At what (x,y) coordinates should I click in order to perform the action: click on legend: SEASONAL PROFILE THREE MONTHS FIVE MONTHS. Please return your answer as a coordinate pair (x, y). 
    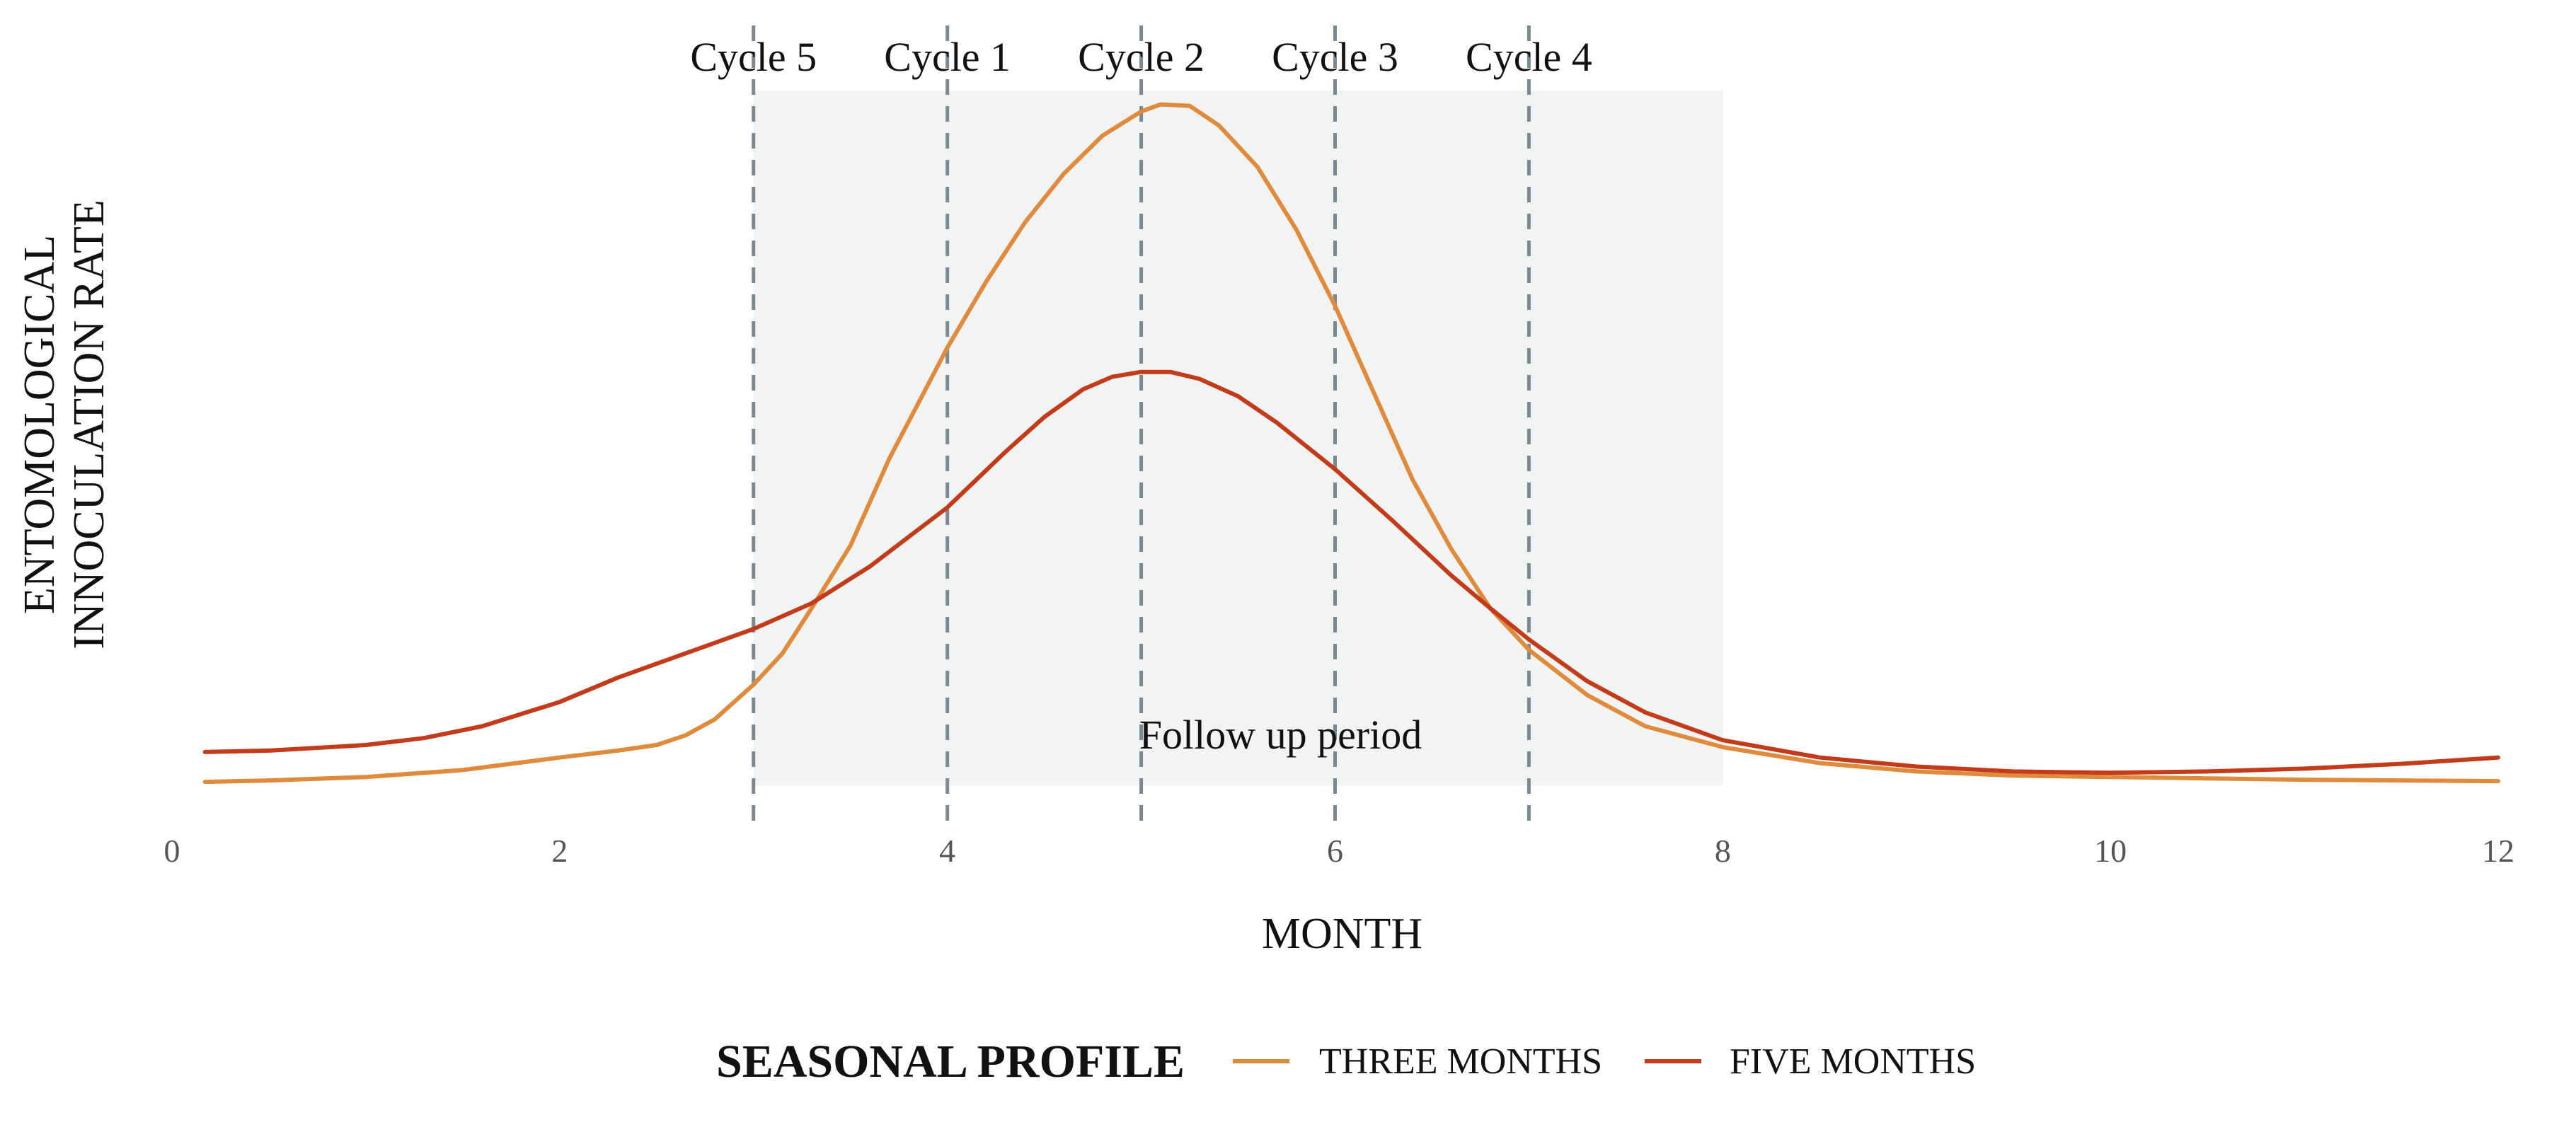
    Looking at the image, I should click on (1346, 1062).